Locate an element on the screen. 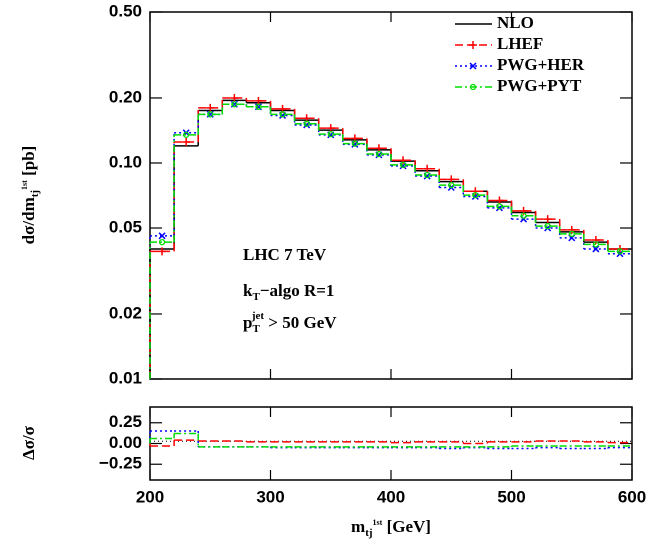 The width and height of the screenshot is (656, 550). annotation-text: LHC 7 TeV is located at coordinates (285, 254).